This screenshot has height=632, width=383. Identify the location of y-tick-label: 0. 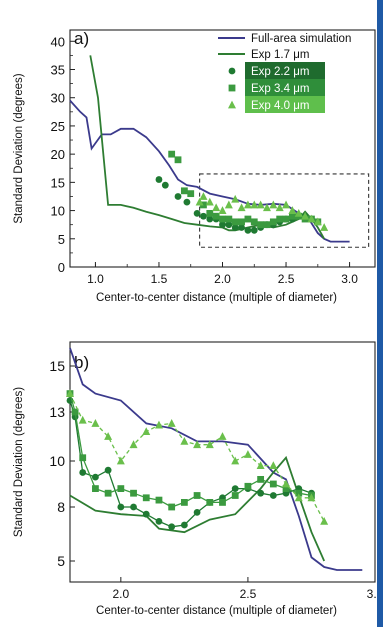
(61, 267).